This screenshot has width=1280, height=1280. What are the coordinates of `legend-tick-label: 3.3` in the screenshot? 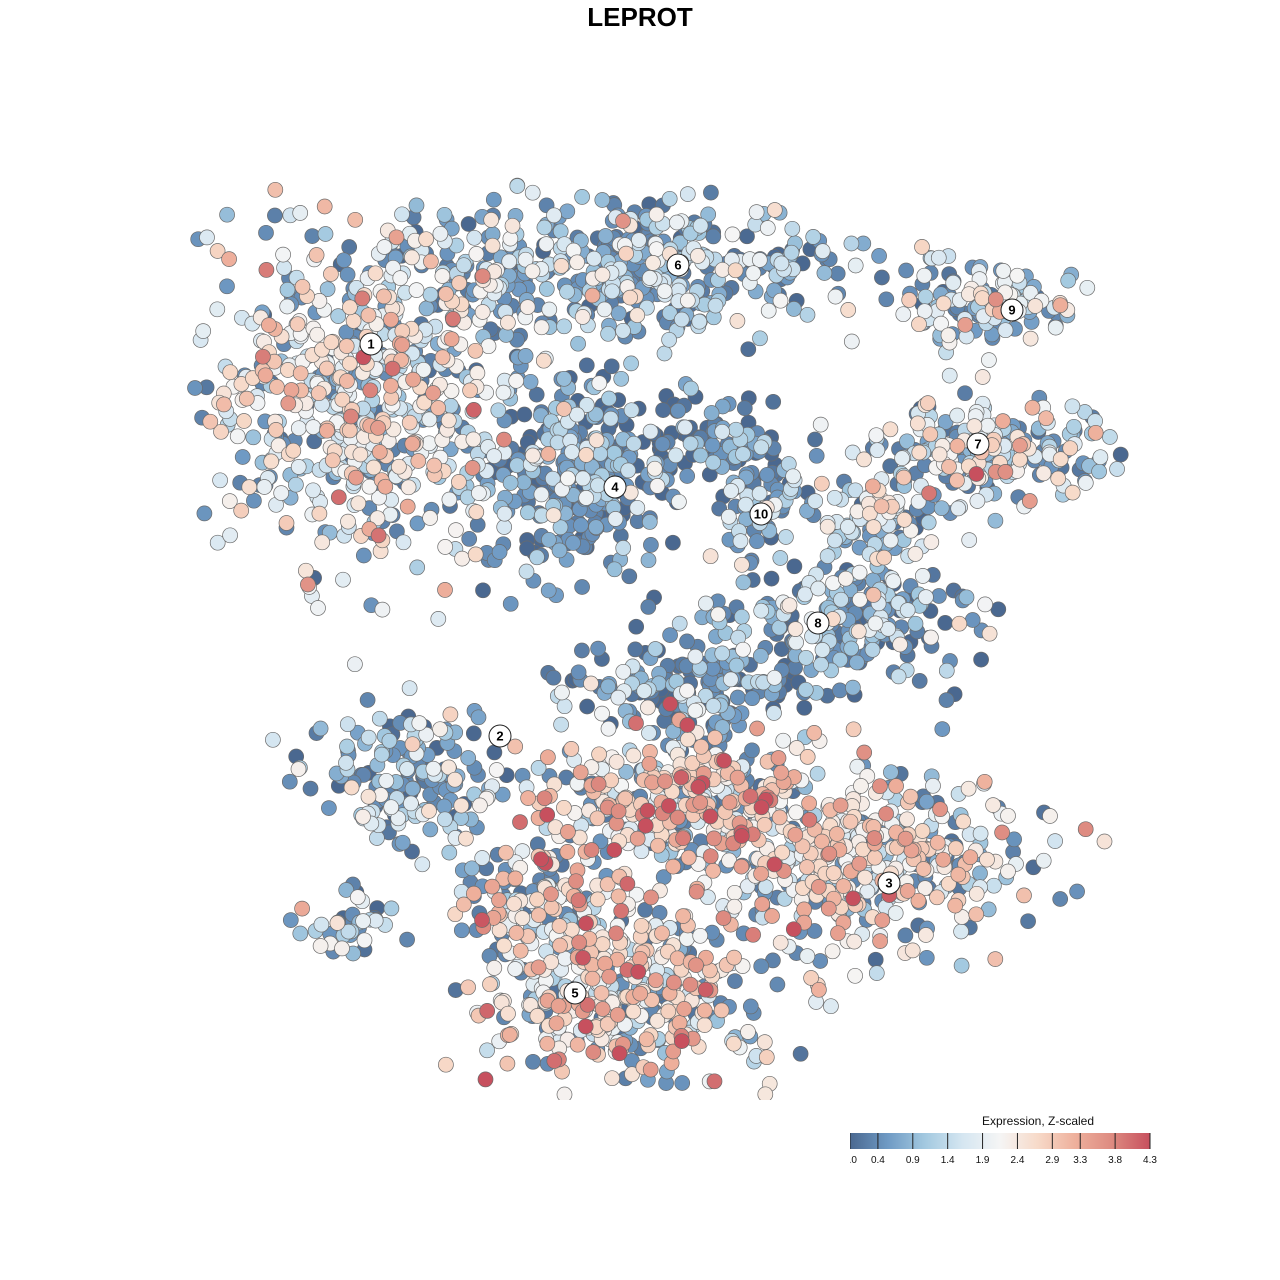 It's located at (1080, 1160).